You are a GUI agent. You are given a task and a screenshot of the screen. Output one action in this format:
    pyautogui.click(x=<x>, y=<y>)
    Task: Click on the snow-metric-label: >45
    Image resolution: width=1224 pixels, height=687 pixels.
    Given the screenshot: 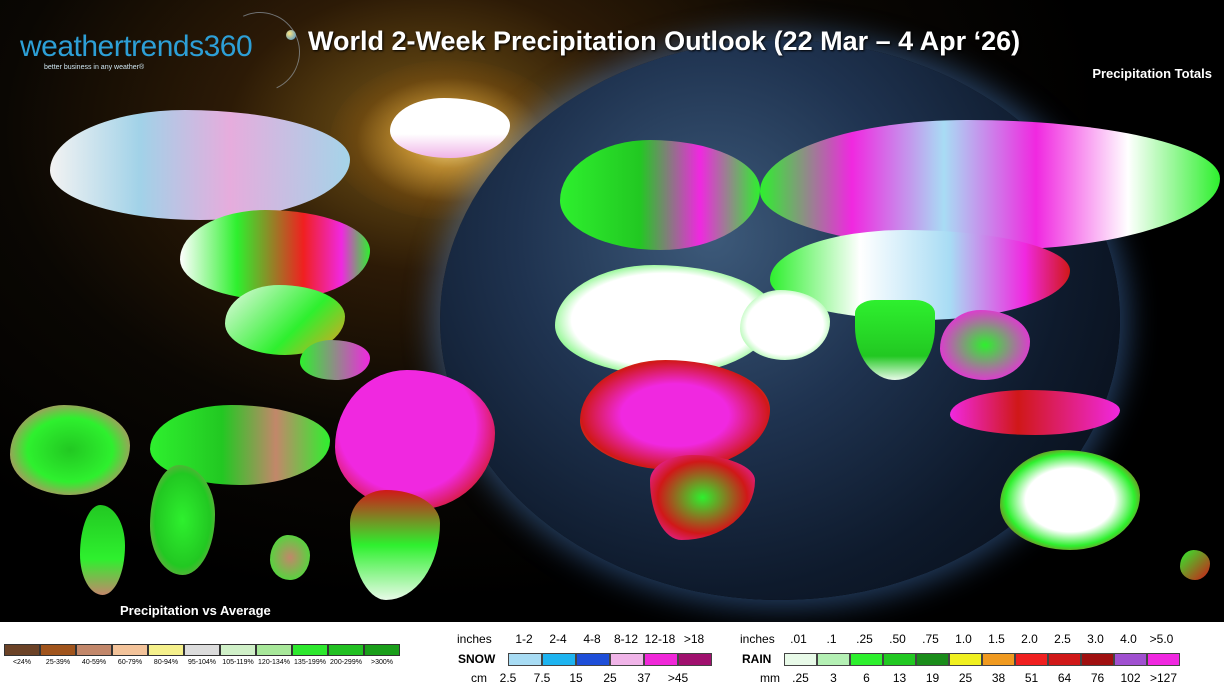 What is the action you would take?
    pyautogui.click(x=678, y=678)
    